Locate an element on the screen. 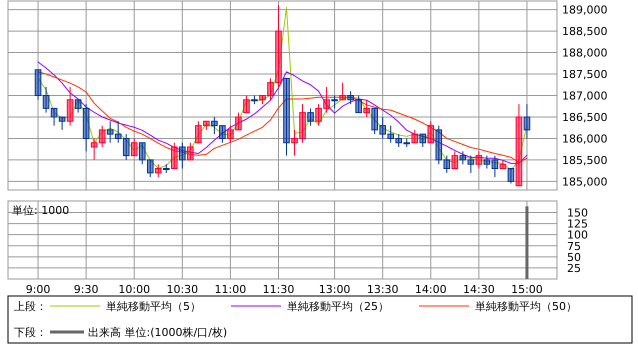  x-tick-label: 9:30 is located at coordinates (86, 289).